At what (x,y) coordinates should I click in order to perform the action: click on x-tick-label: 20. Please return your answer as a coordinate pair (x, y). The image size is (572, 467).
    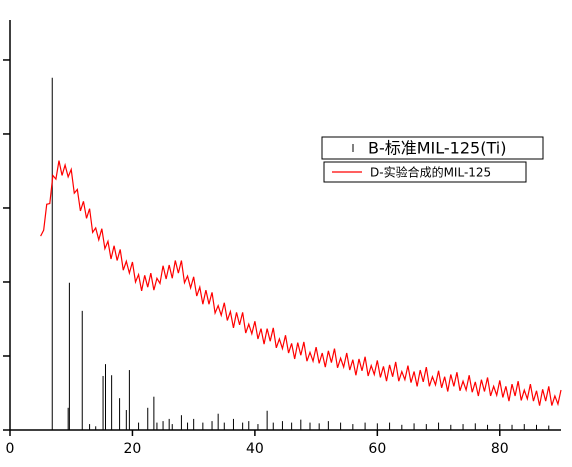
    Looking at the image, I should click on (133, 449).